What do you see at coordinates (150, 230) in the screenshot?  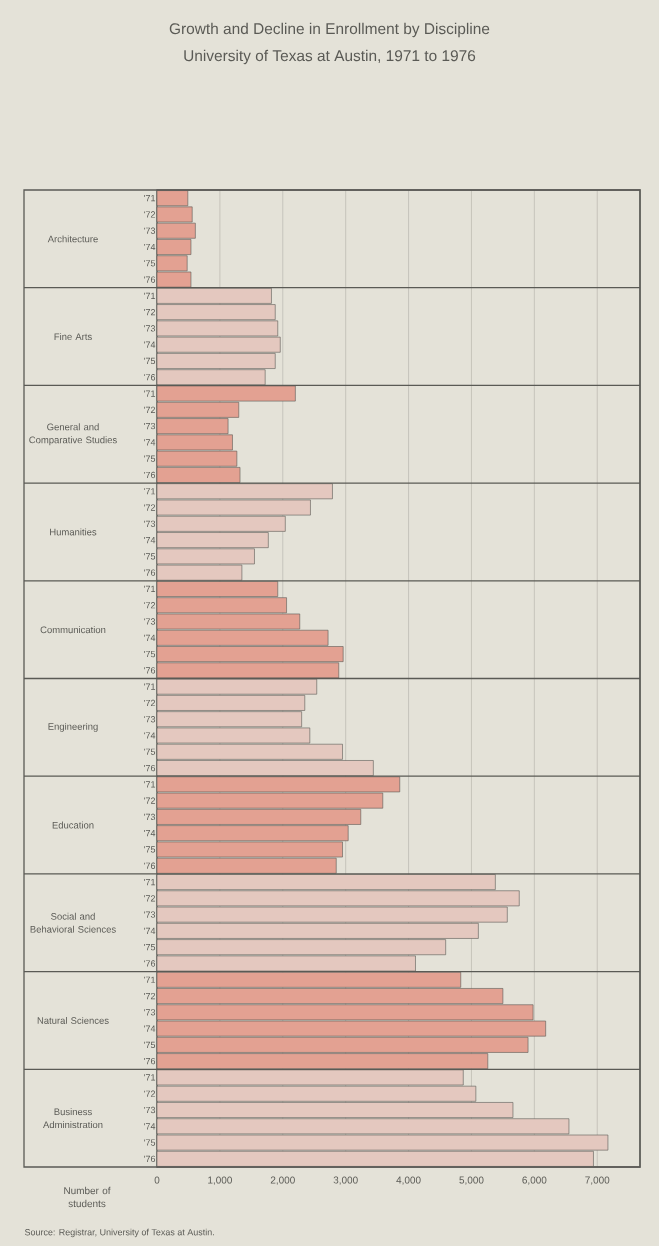 I see `series-label: '73` at bounding box center [150, 230].